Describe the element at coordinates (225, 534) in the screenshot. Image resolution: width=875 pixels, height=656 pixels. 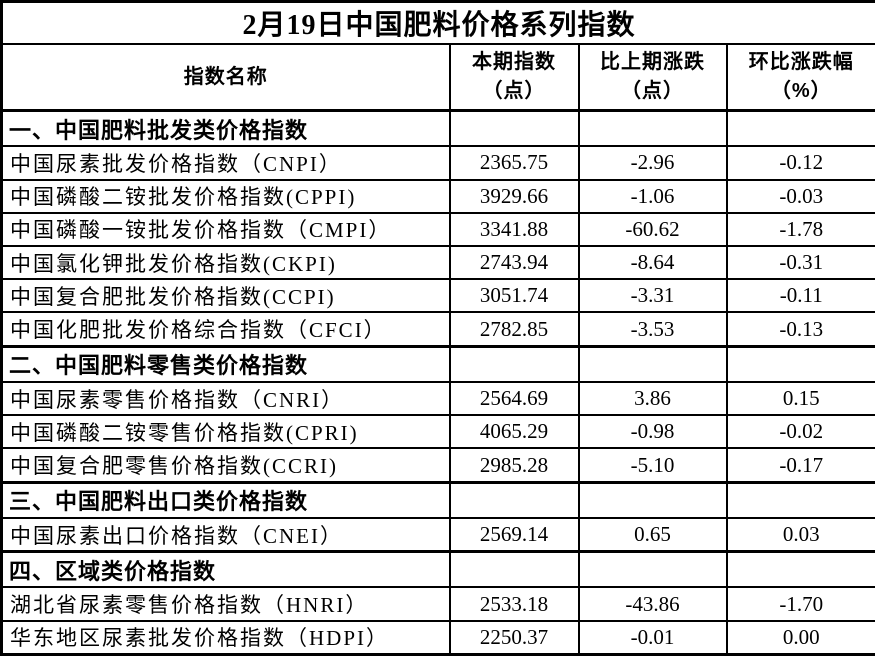
I see `index-name-cell: 中国尿素出口价格指数（CNEI）` at that location.